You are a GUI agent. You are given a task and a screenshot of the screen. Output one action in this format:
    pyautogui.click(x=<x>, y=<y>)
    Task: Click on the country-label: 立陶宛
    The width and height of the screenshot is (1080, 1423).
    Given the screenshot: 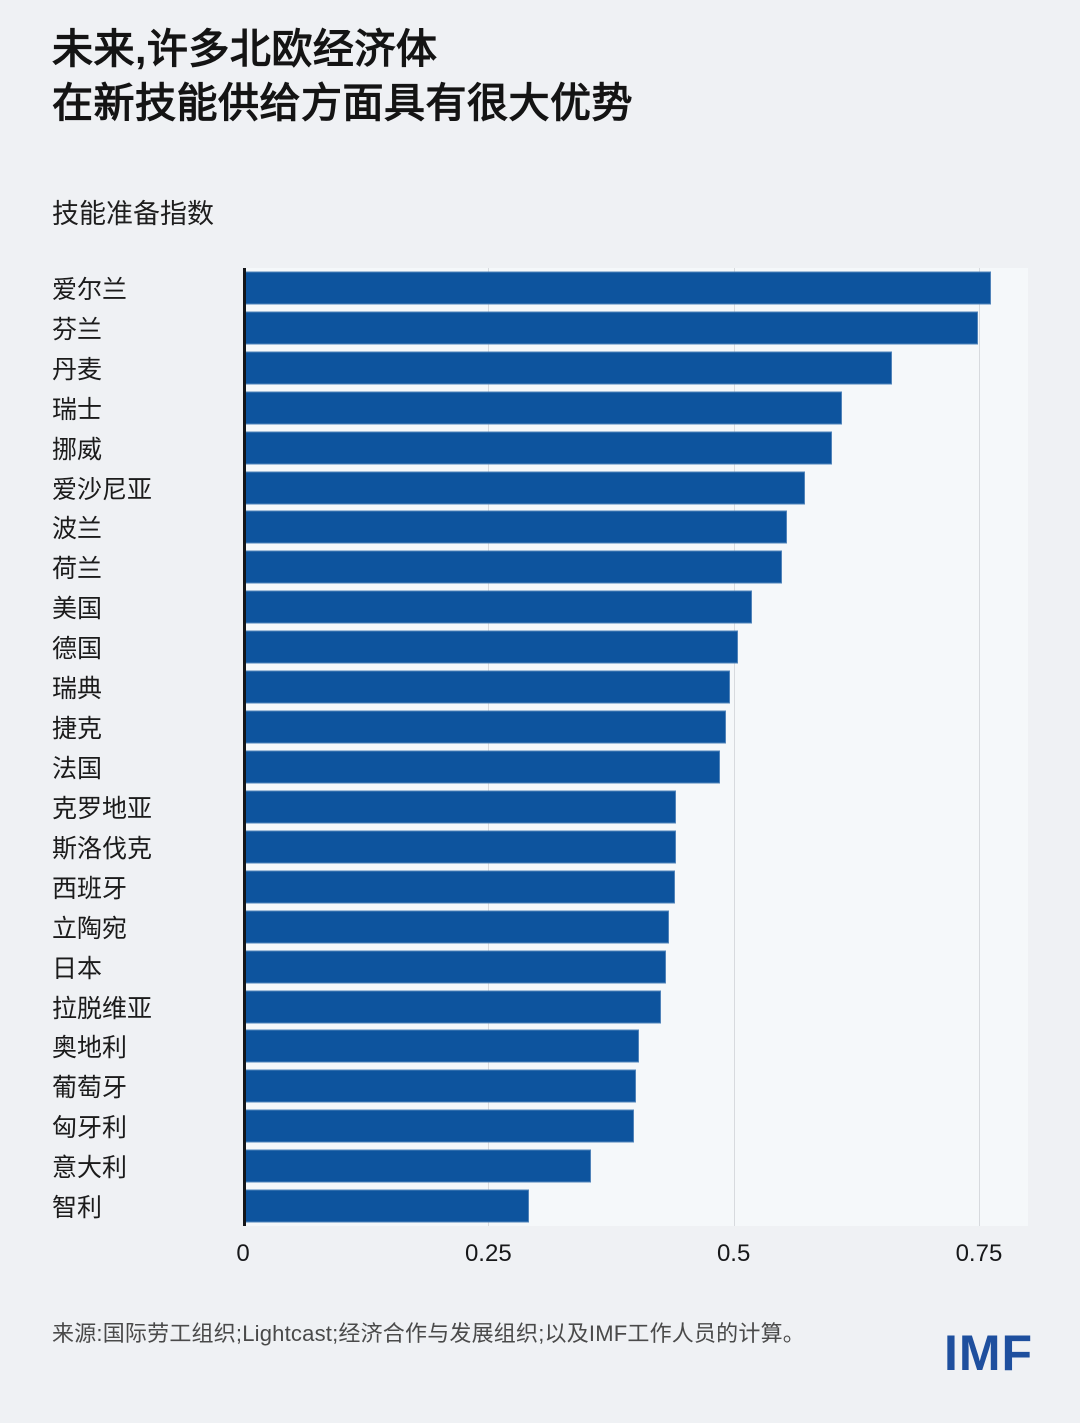 What is the action you would take?
    pyautogui.click(x=90, y=928)
    